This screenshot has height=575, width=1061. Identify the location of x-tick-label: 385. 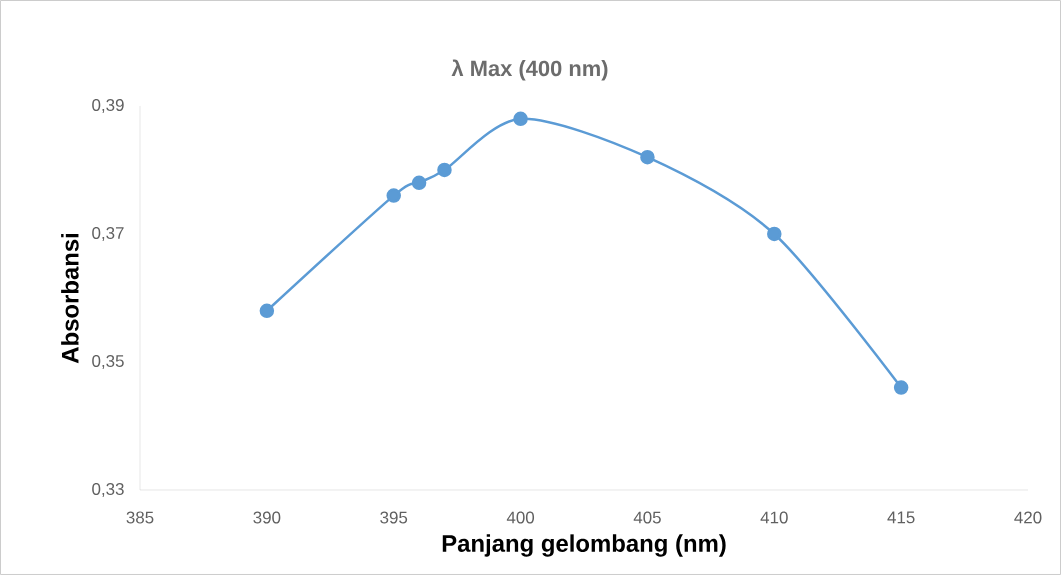
(140, 517).